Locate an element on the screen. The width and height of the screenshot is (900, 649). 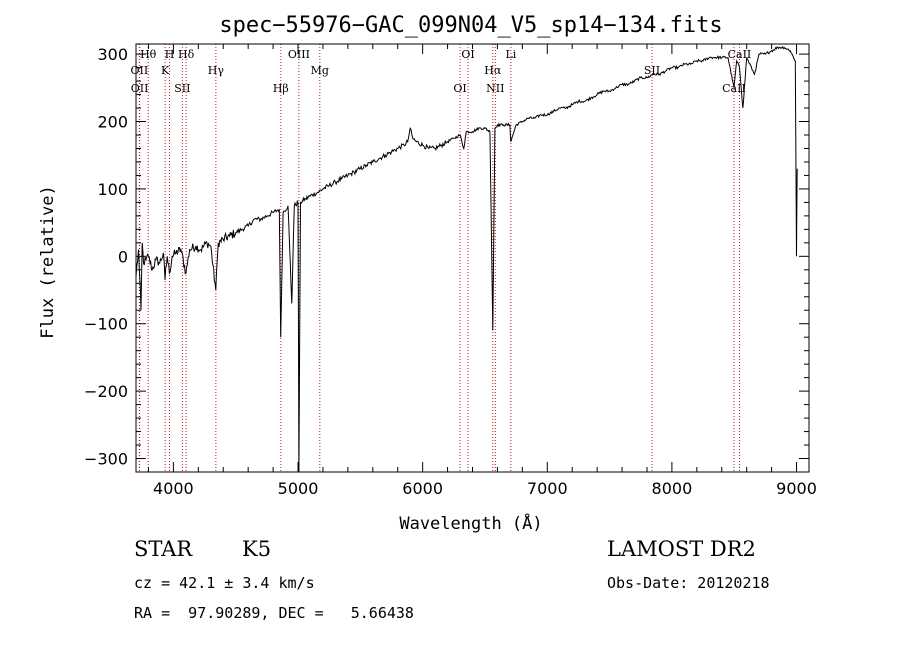
spectral-line-label: K is located at coordinates (165, 70).